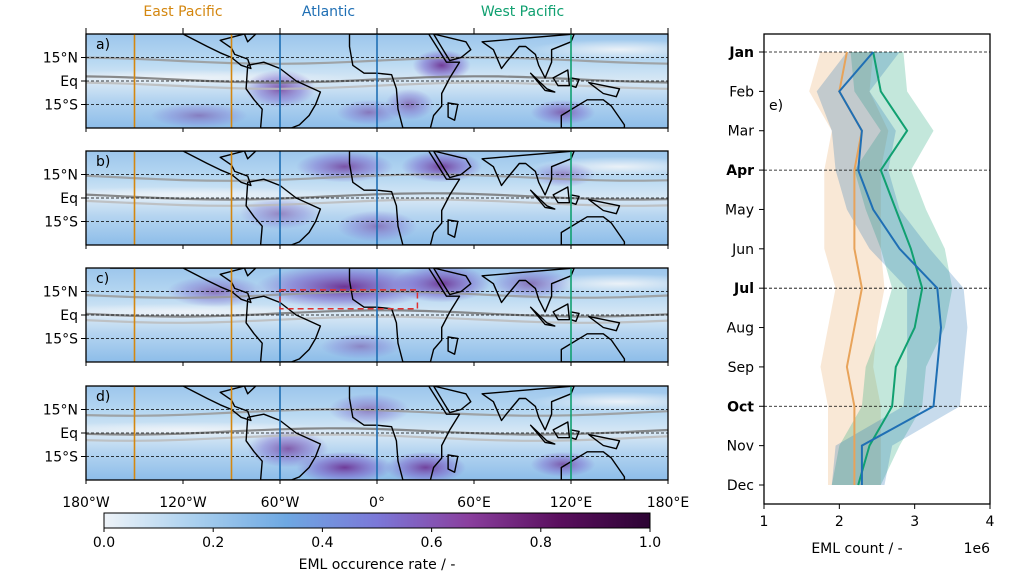  Describe the element at coordinates (739, 210) in the screenshot. I see `y-tick-label: May` at that location.